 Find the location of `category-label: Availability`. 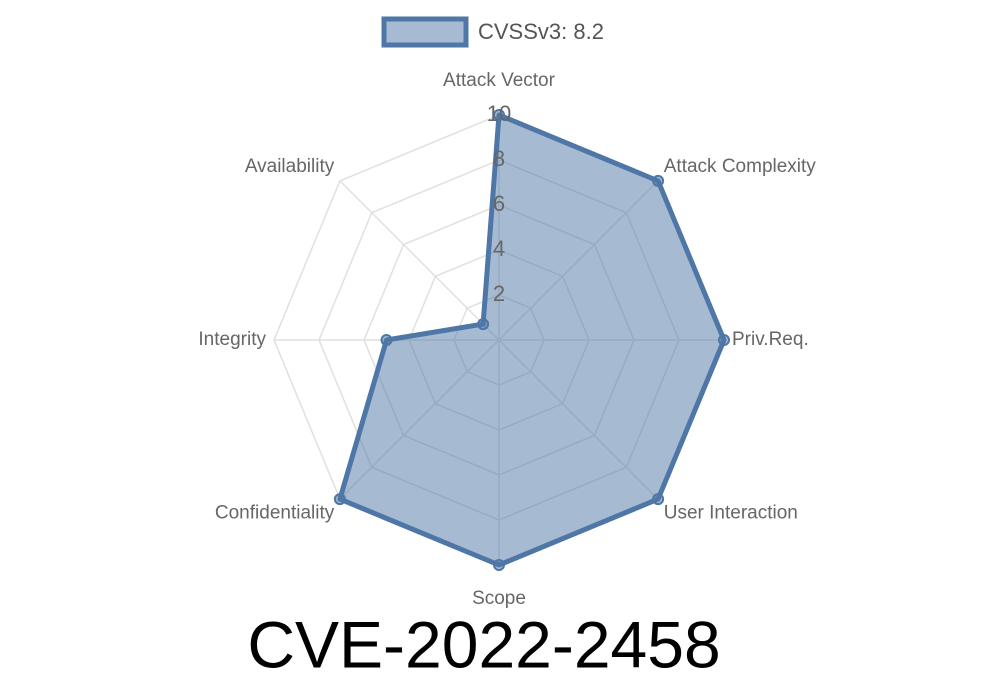

category-label: Availability is located at coordinates (290, 166).